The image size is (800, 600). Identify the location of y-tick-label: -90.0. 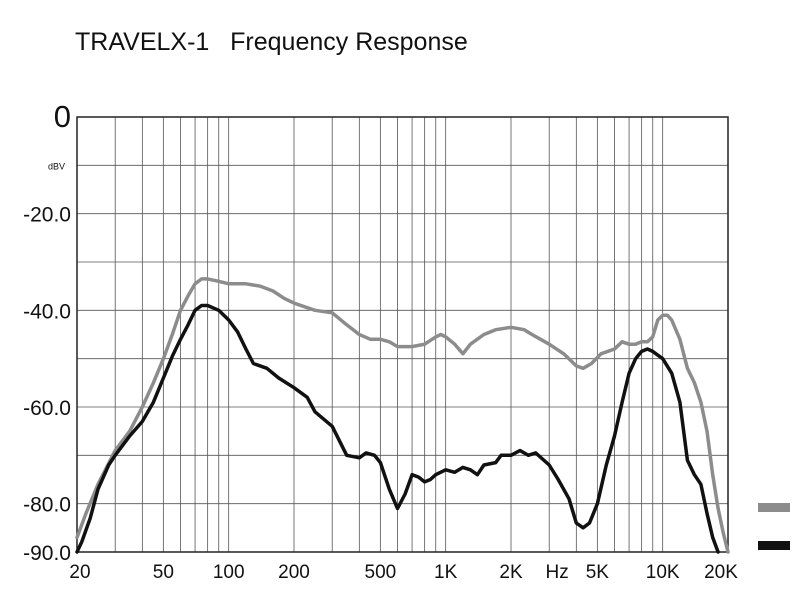
(47, 553).